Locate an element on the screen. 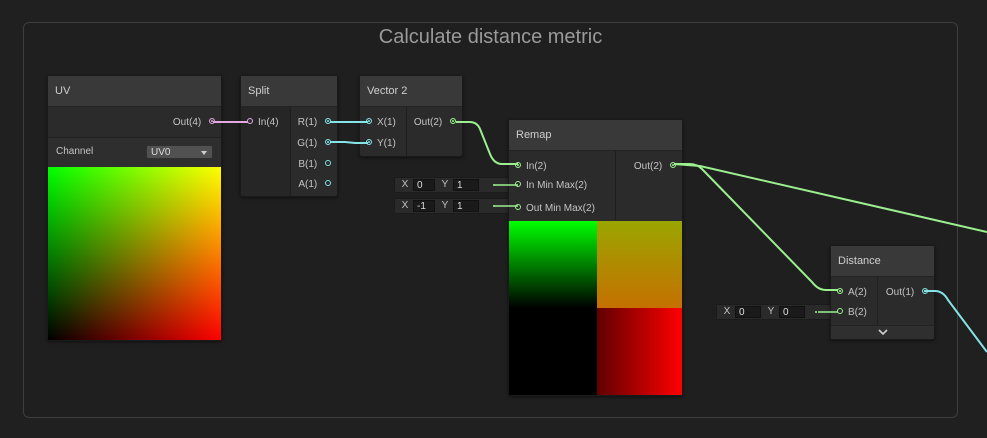 The height and width of the screenshot is (438, 987). vector2-in-y: Y(1) is located at coordinates (381, 144).